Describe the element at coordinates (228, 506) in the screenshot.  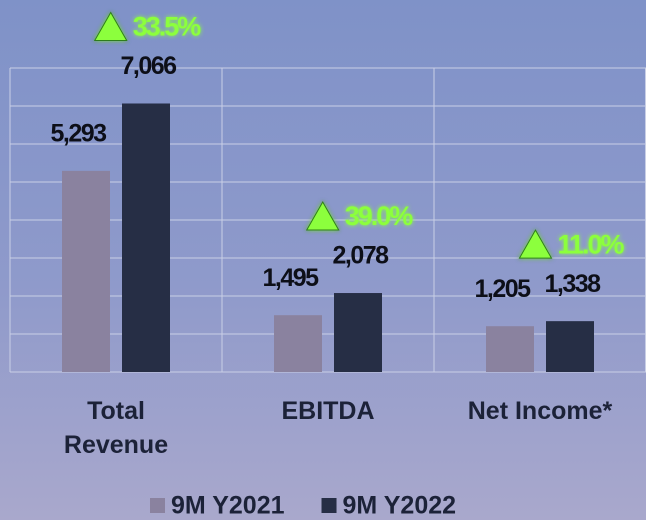
I see `legend-label: 9M Y2021` at that location.